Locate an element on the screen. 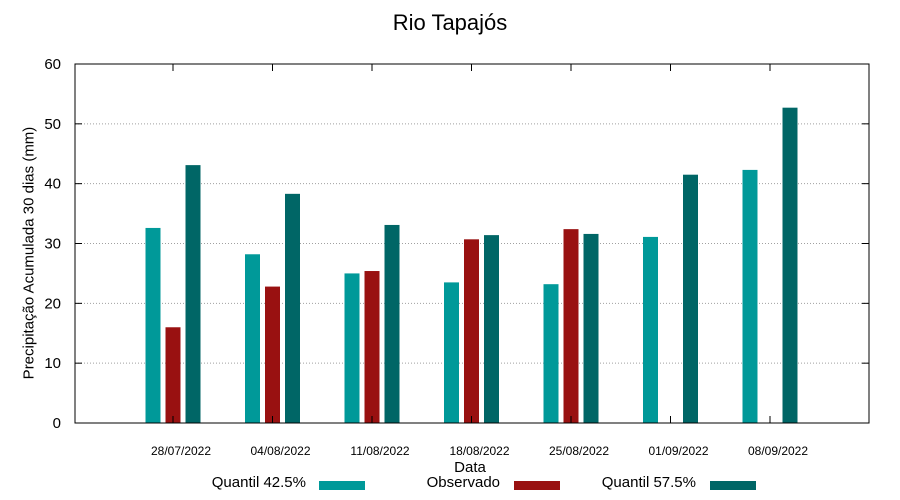  bar-observado-04-08-2022 is located at coordinates (272, 354).